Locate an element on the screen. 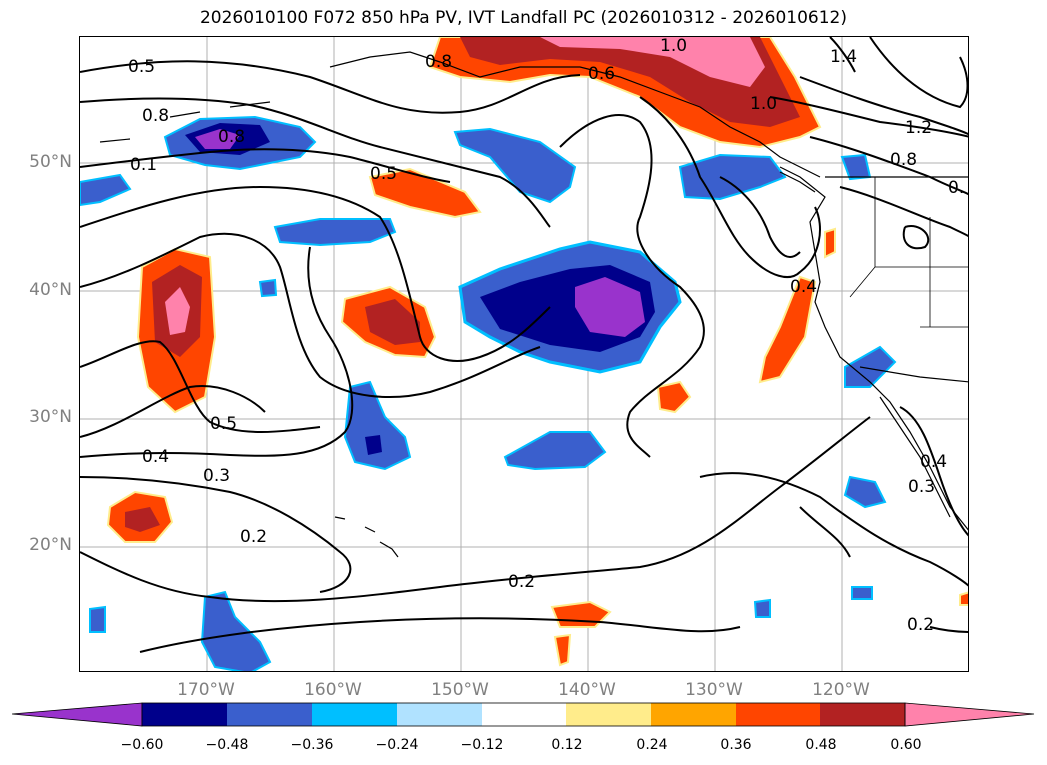  pv-negative-north is located at coordinates (515, 165).